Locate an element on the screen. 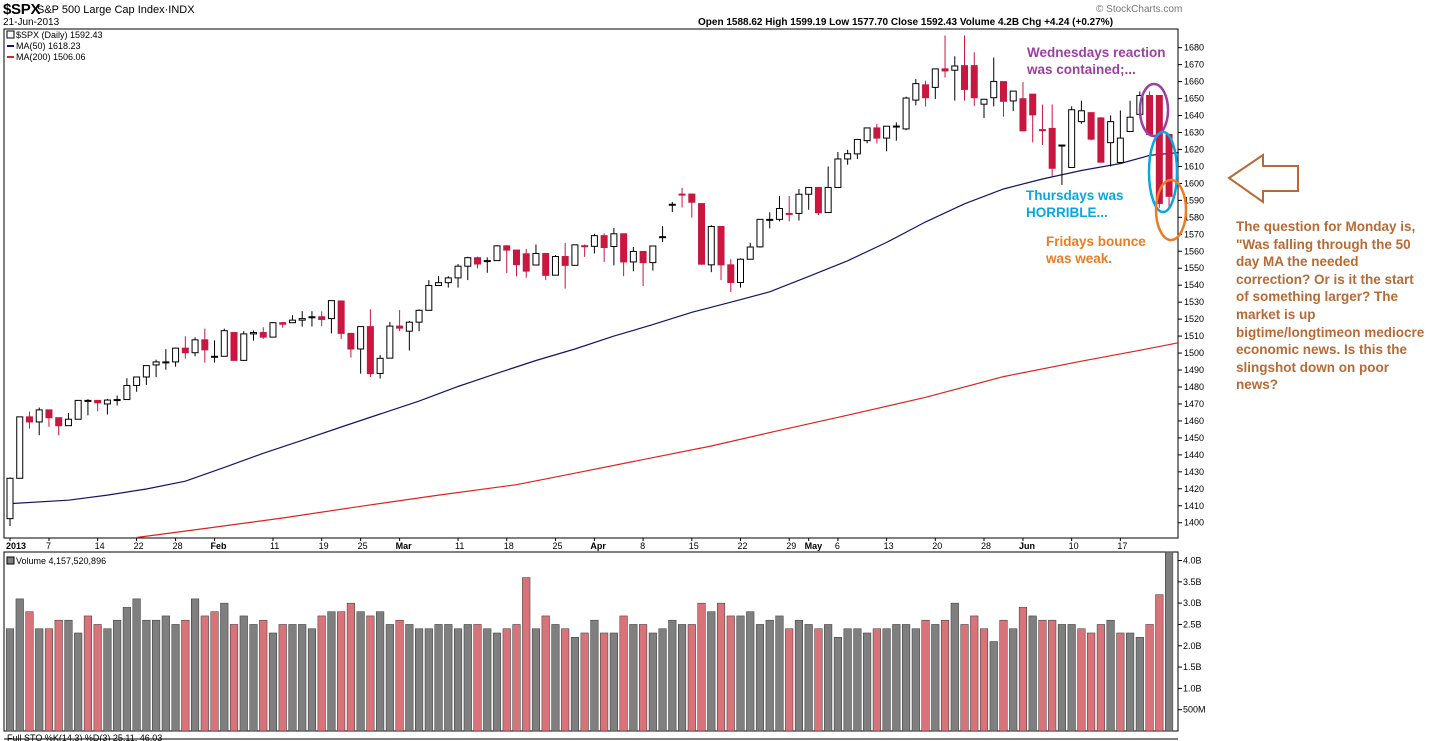 The height and width of the screenshot is (741, 1430). price-tick-label: 1440 is located at coordinates (1194, 455).